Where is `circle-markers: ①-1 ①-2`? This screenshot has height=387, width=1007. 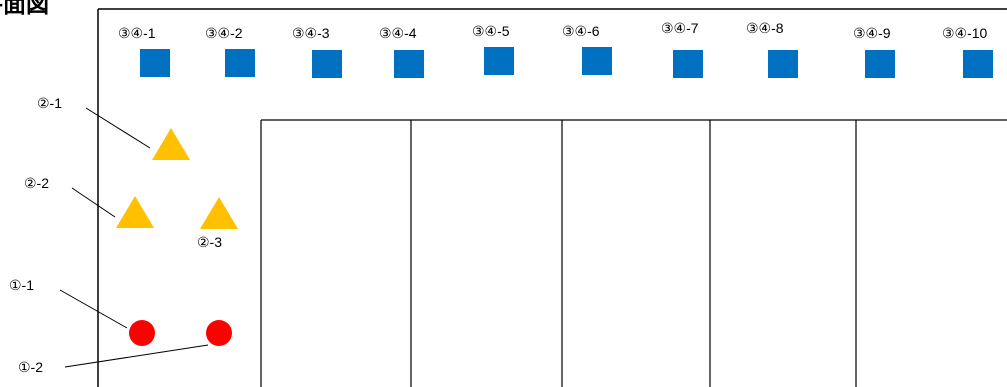 circle-markers: ①-1 ①-2 is located at coordinates (120, 326).